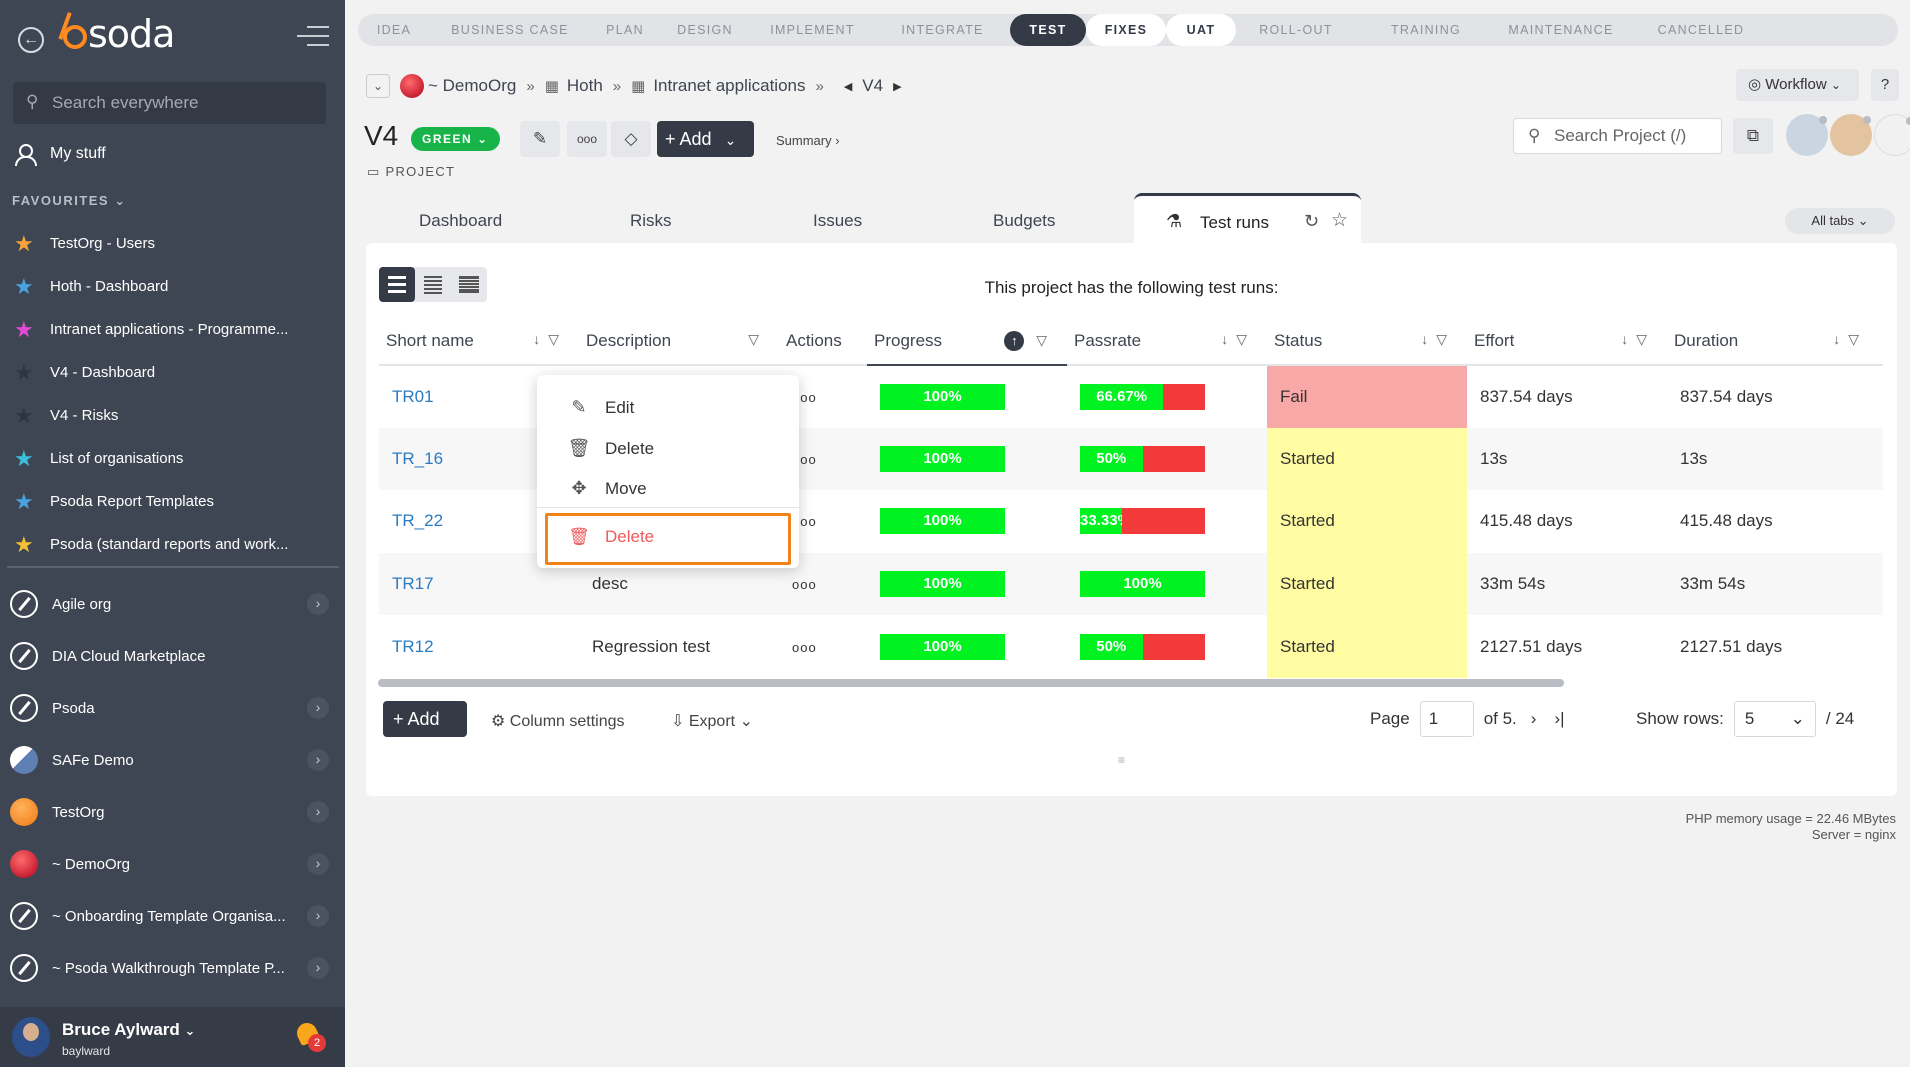 The width and height of the screenshot is (1910, 1067). Describe the element at coordinates (129, 1029) in the screenshot. I see `user-name: Bruce Aylward ⌄` at that location.